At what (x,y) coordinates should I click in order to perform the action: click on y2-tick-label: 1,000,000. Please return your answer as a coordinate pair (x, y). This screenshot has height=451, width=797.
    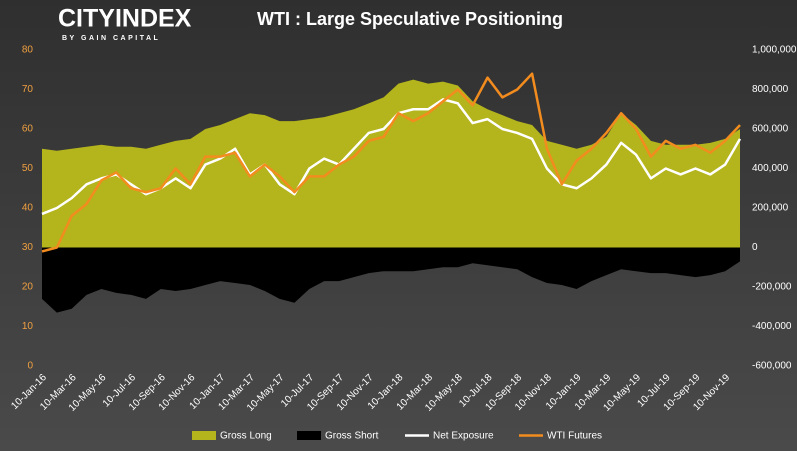
    Looking at the image, I should click on (774, 50).